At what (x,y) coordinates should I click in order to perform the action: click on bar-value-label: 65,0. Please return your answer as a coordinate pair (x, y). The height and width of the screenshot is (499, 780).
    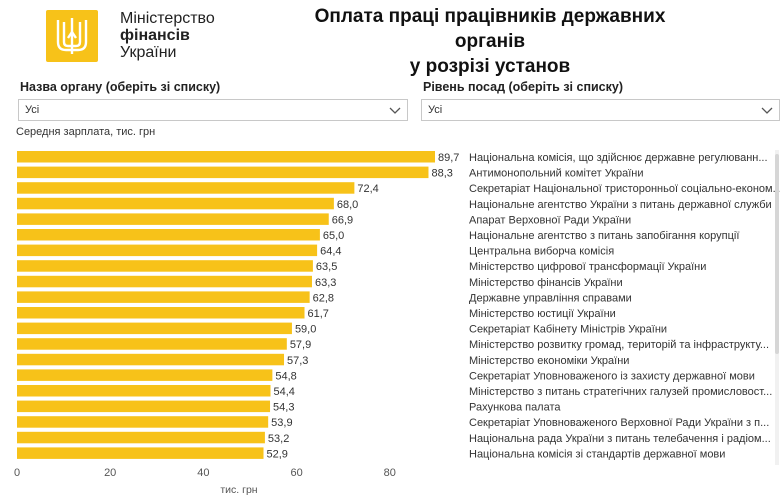
    Looking at the image, I should click on (333, 236).